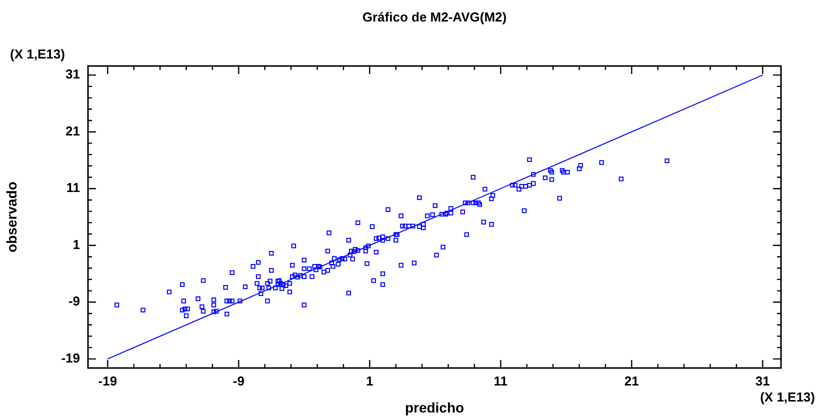  Describe the element at coordinates (76, 244) in the screenshot. I see `y-tick-label: 1` at that location.